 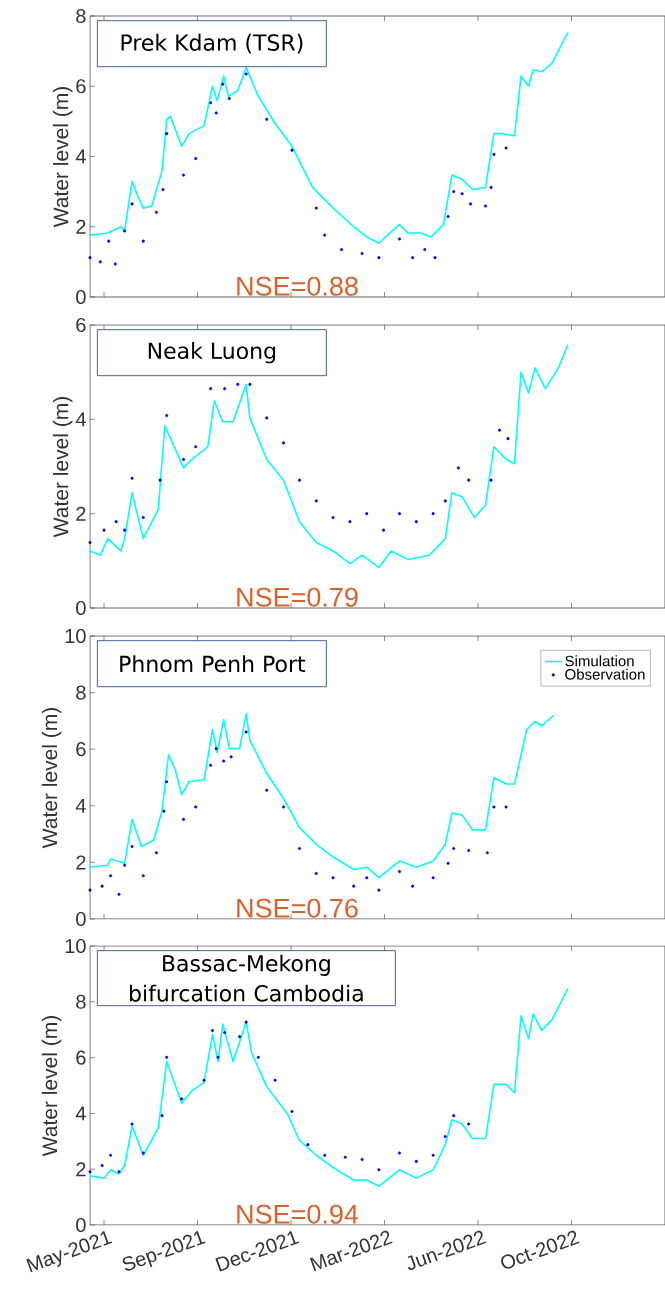 I want to click on annotation: Bassac-Mekong bifurcation Cambodia, so click(x=246, y=978).